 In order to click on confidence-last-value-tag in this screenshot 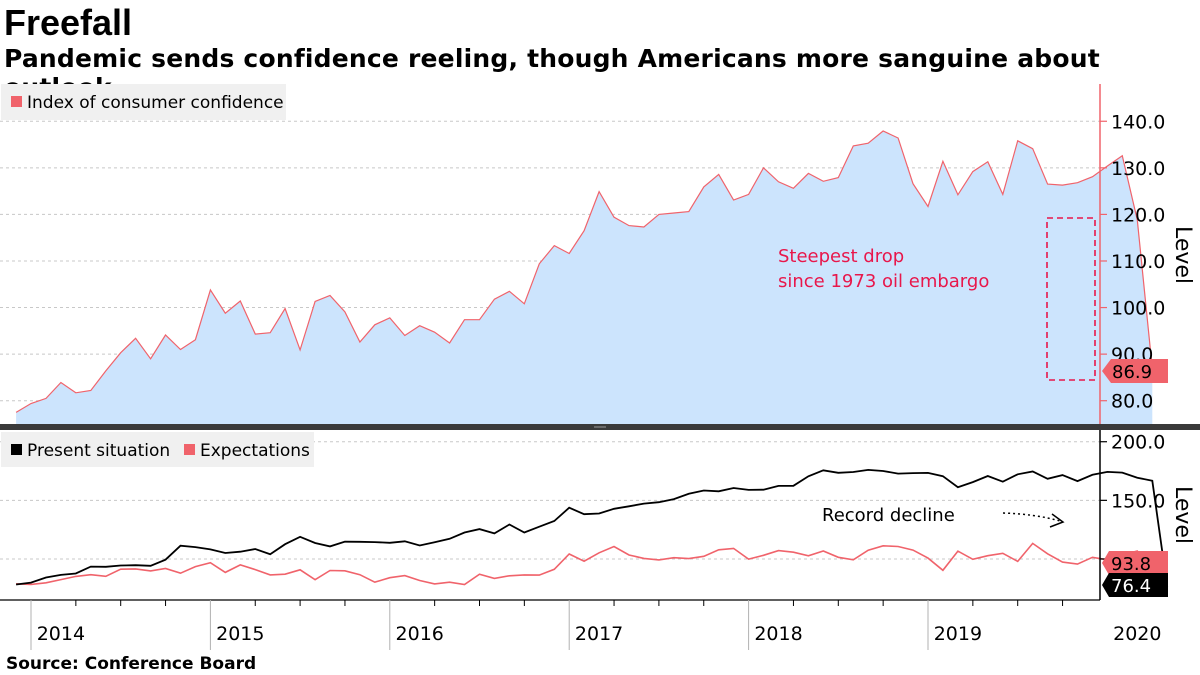, I will do `click(1135, 371)`.